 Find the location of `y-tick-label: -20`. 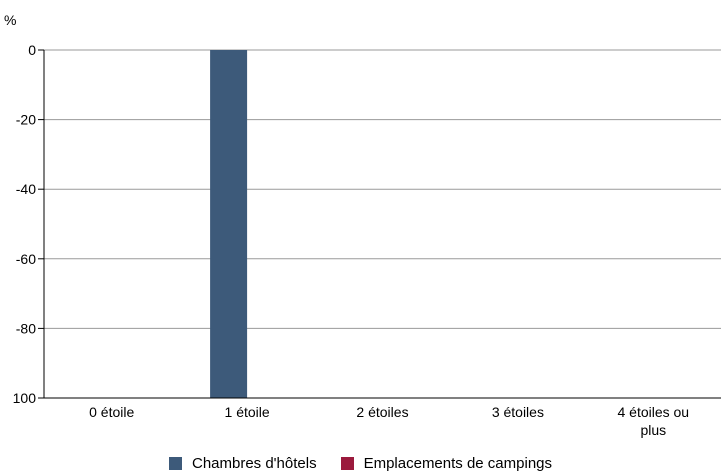

y-tick-label: -20 is located at coordinates (26, 120).